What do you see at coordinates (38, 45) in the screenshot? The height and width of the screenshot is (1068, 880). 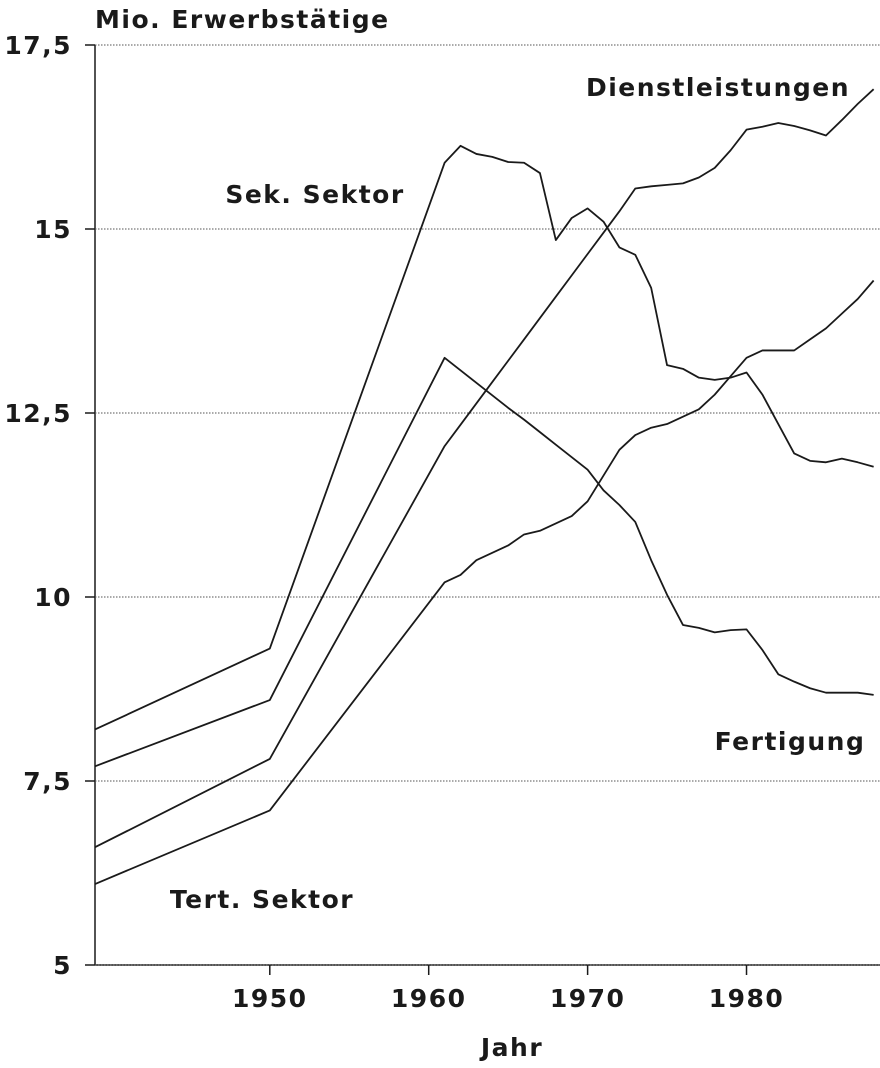 I see `y-tick-label: 17,5` at bounding box center [38, 45].